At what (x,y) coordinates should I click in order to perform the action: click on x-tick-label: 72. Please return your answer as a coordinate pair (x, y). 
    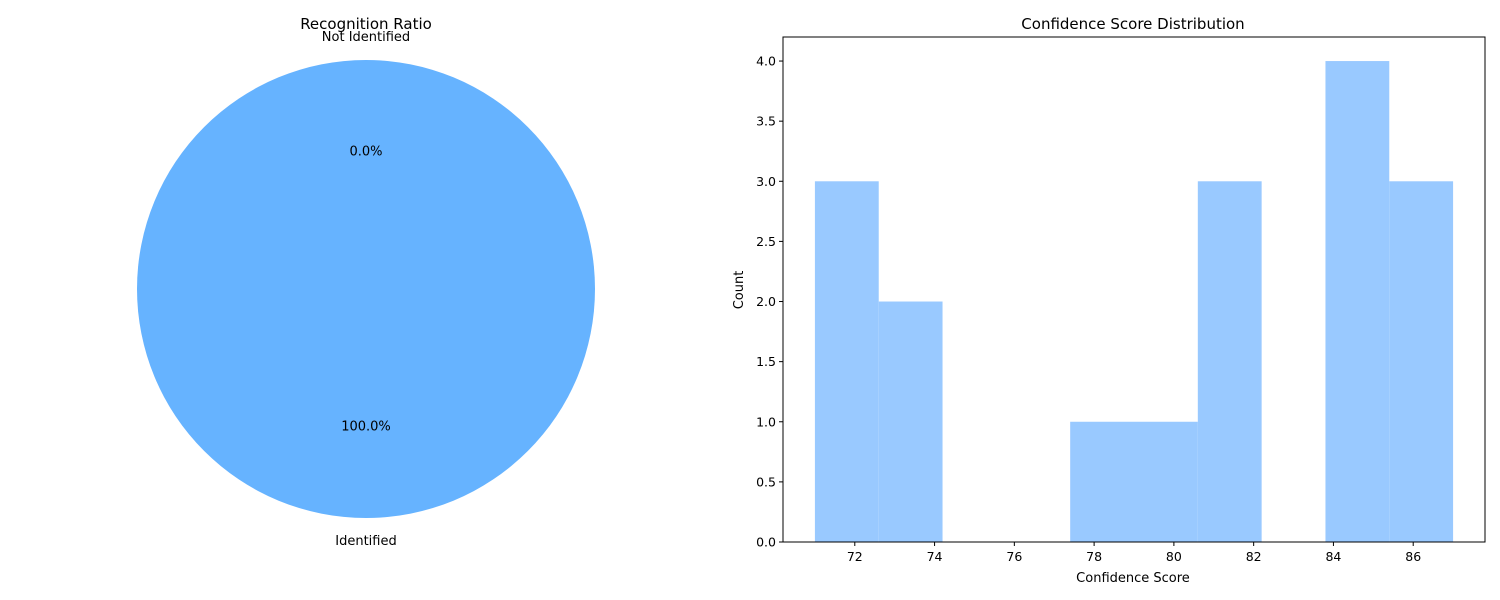
    Looking at the image, I should click on (855, 556).